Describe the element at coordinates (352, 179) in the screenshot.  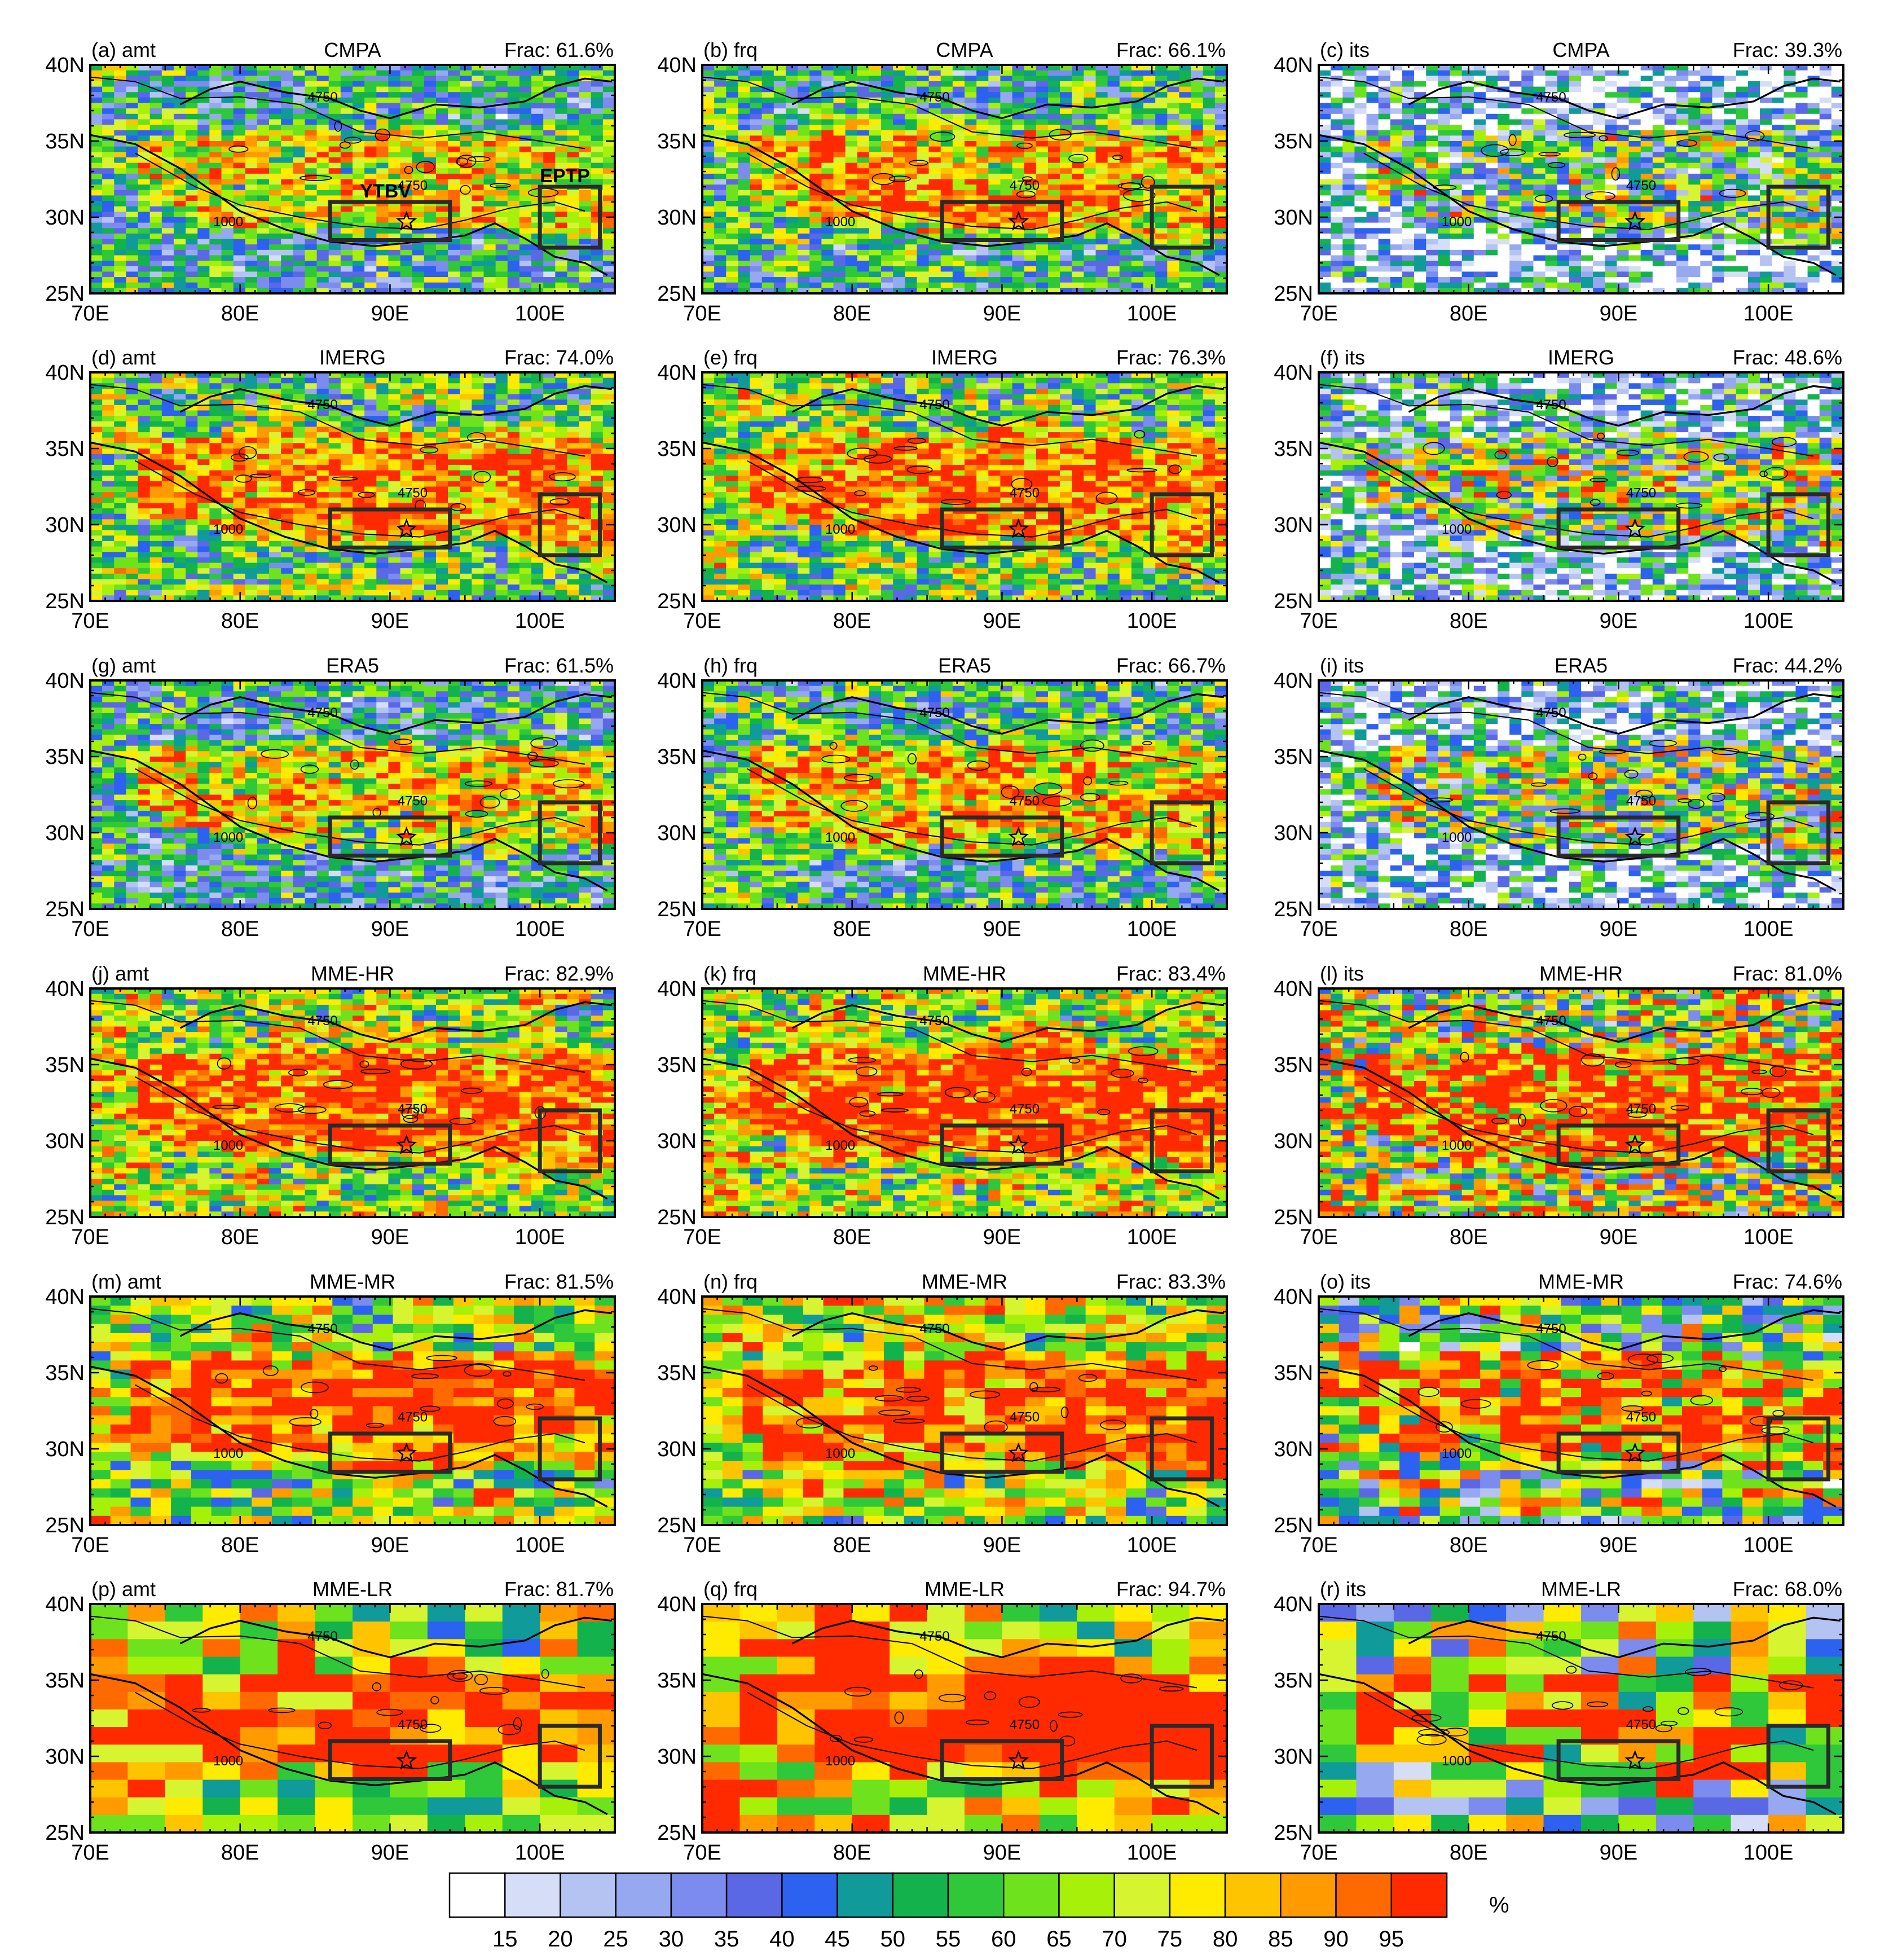
I see `panel-frame` at that location.